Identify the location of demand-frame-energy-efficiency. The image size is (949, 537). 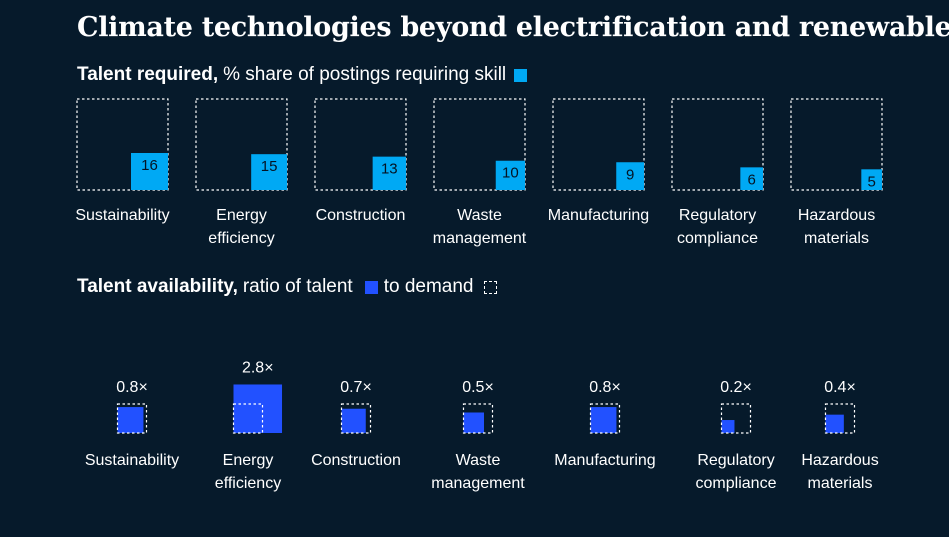
(248, 418).